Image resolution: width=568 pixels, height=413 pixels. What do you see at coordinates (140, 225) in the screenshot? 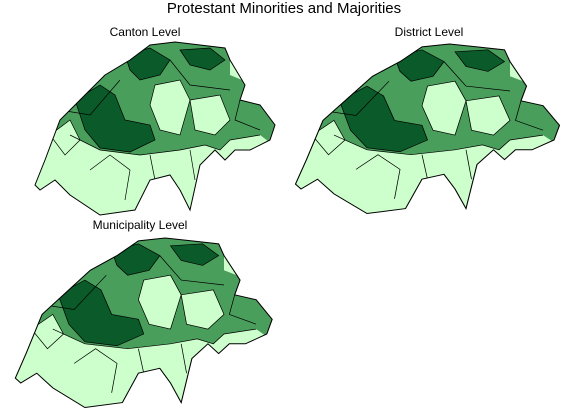
I see `panel-label: Municipality Level` at bounding box center [140, 225].